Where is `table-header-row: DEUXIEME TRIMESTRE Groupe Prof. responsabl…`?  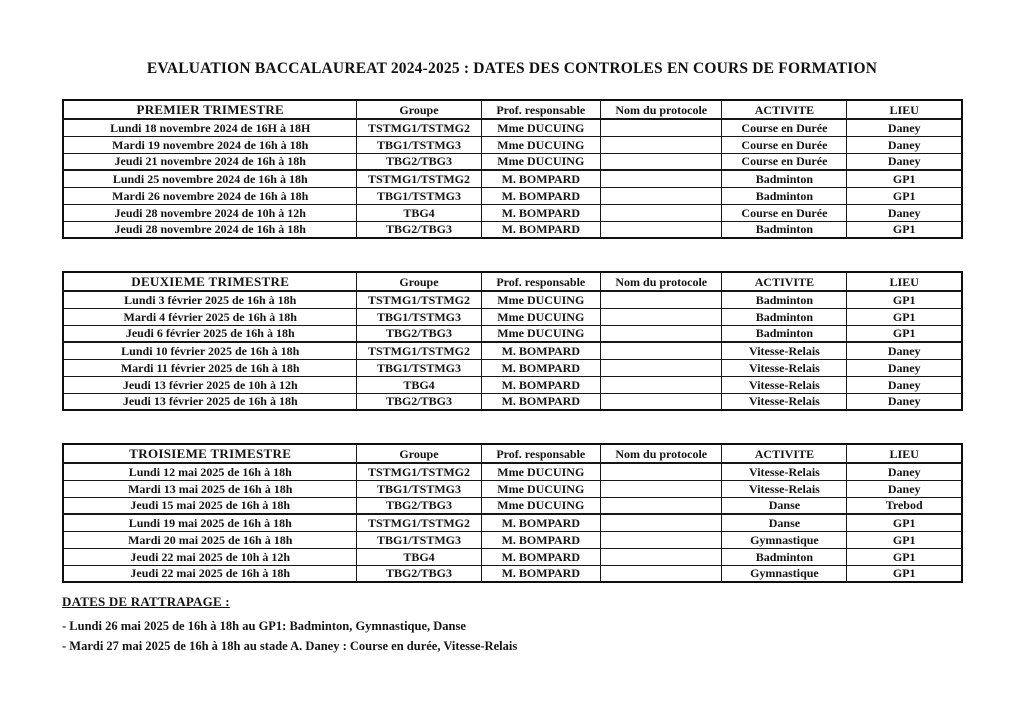 table-header-row: DEUXIEME TRIMESTRE Groupe Prof. responsabl… is located at coordinates (512, 281).